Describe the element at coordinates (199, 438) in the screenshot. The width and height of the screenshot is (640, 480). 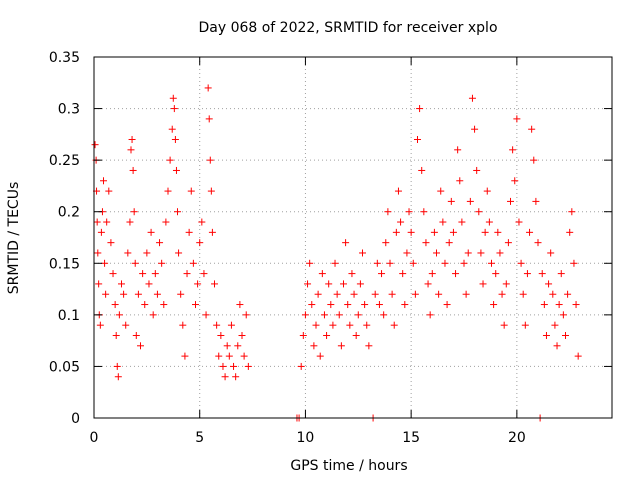
I see `x-tick-label: 5` at that location.